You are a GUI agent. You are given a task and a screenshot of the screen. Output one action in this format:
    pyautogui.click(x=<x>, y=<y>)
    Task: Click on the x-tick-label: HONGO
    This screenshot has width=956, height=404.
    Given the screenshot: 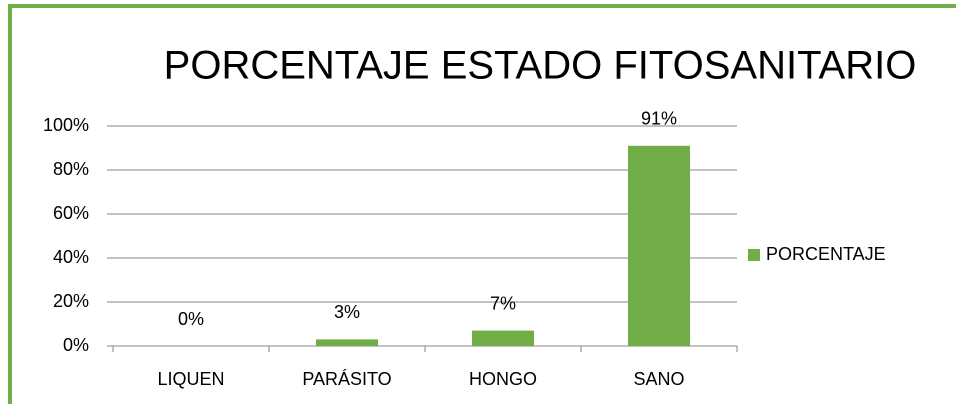 What is the action you would take?
    pyautogui.click(x=503, y=379)
    